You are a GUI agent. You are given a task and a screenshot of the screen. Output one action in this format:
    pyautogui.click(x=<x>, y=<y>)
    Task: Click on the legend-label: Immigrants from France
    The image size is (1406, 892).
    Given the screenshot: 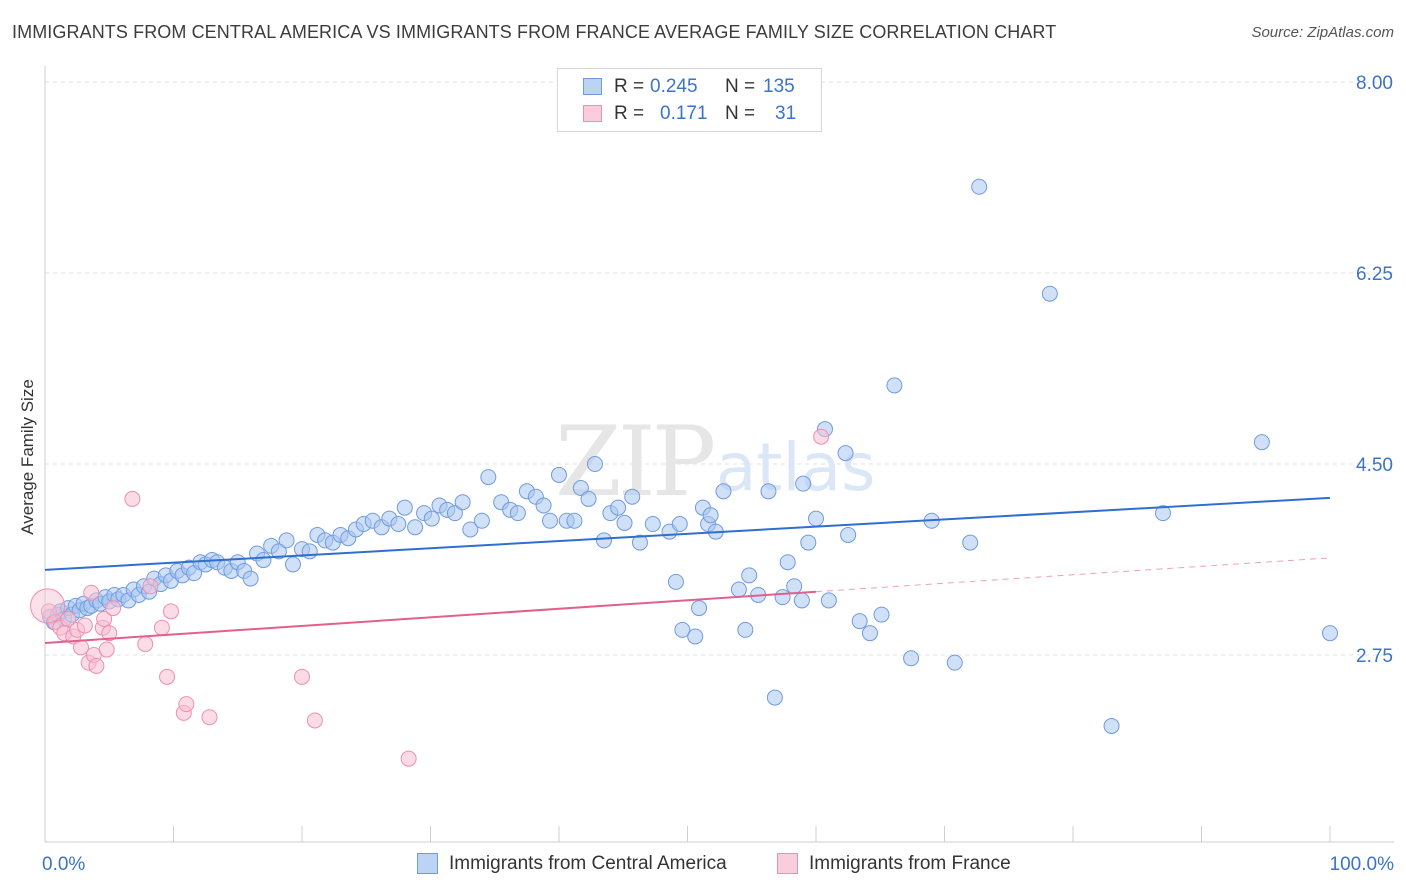 What is the action you would take?
    pyautogui.click(x=910, y=863)
    